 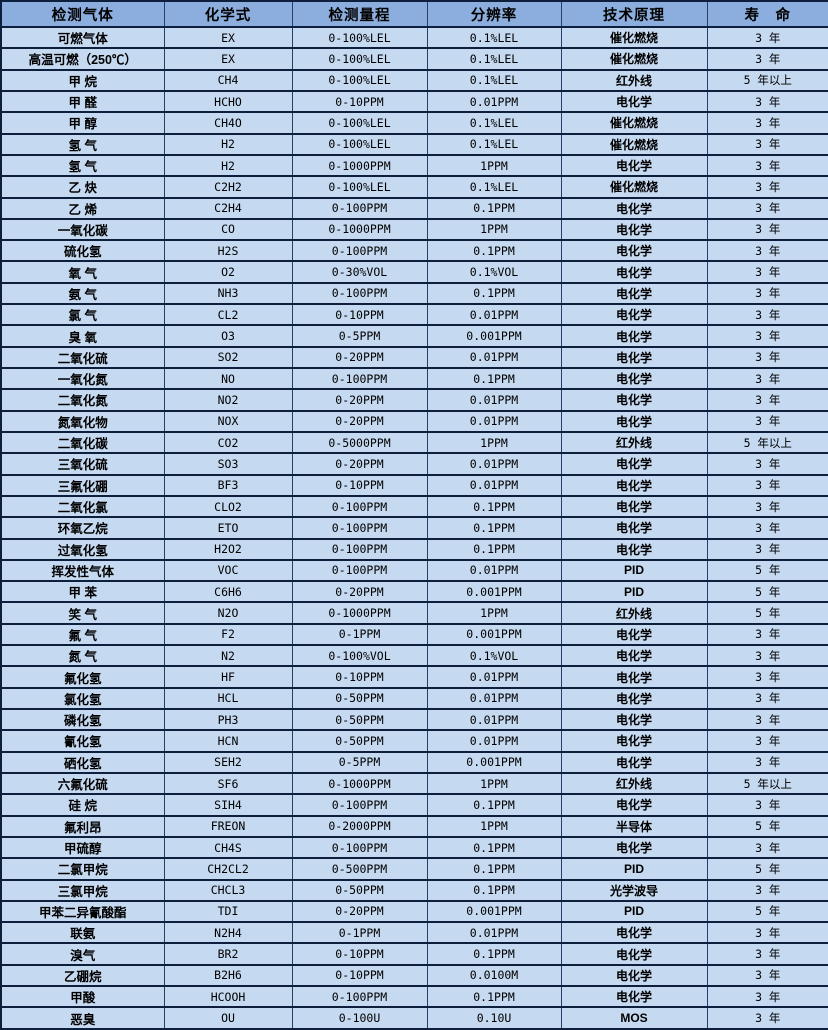 I want to click on cell-principle: 红外线, so click(x=634, y=613).